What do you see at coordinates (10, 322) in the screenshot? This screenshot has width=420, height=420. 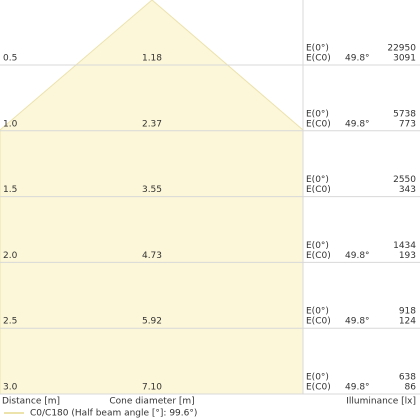 I see `distance-label: 2.5` at bounding box center [10, 322].